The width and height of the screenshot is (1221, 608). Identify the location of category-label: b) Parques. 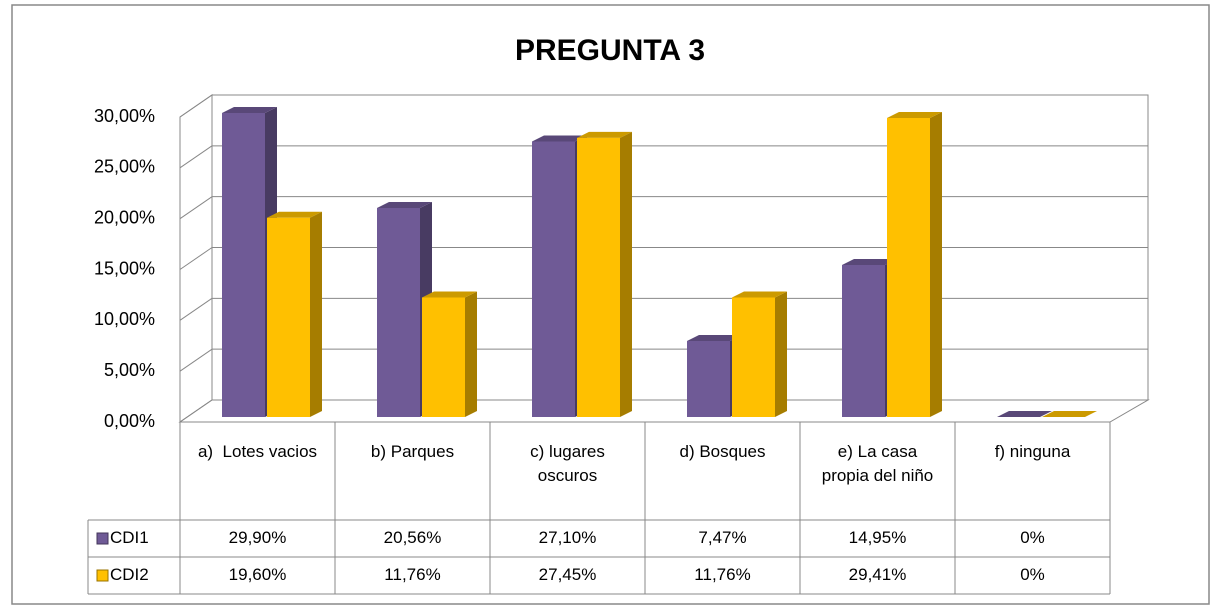
(412, 451).